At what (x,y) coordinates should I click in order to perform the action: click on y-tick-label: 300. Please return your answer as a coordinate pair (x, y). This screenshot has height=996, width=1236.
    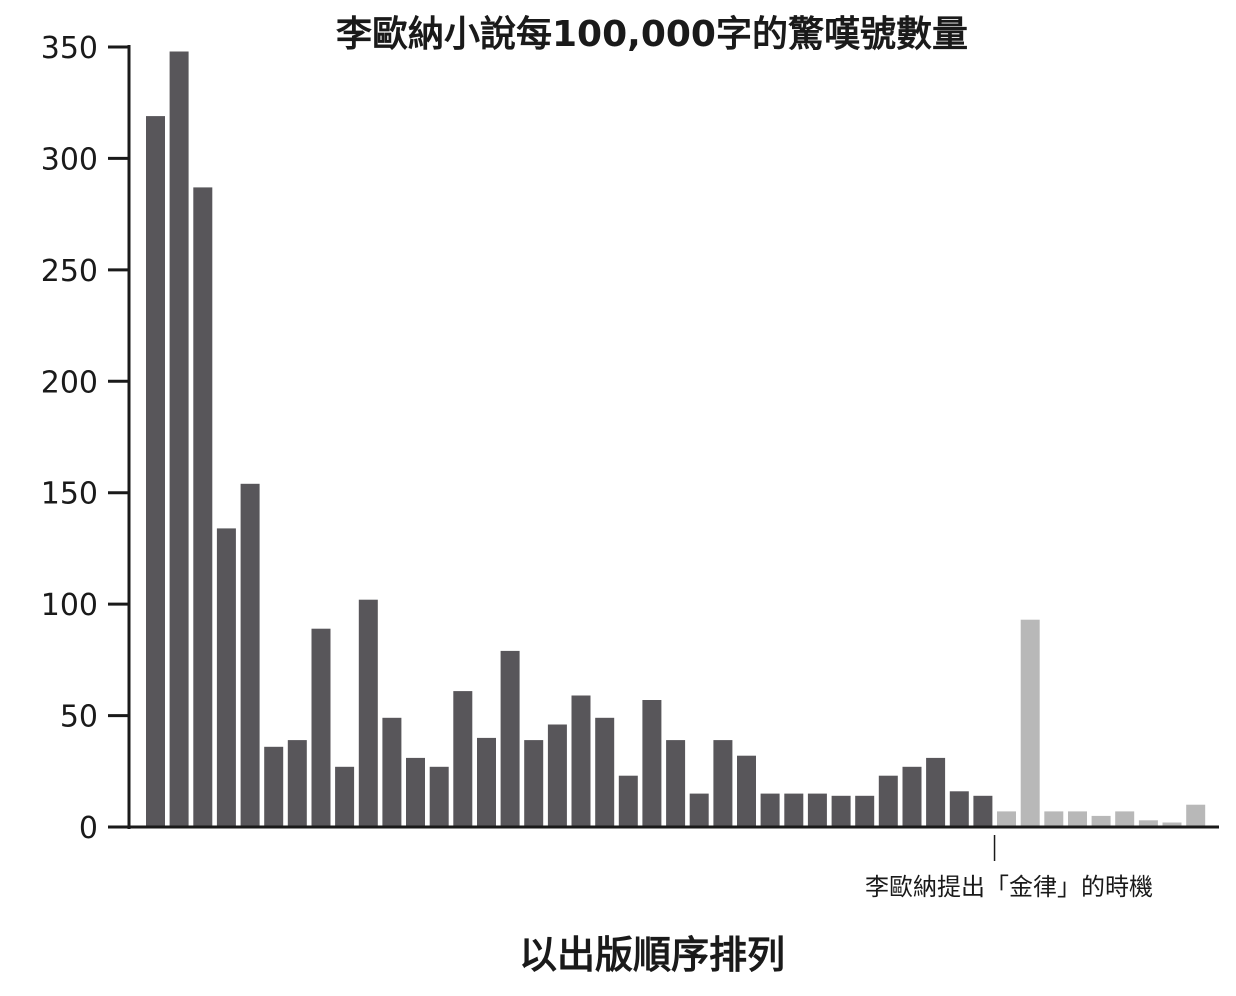
    Looking at the image, I should click on (69, 159).